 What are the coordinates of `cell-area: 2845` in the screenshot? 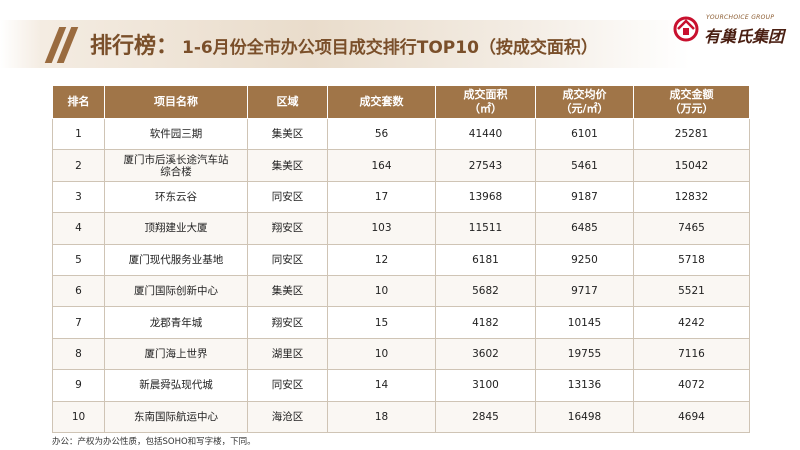 It's located at (485, 416).